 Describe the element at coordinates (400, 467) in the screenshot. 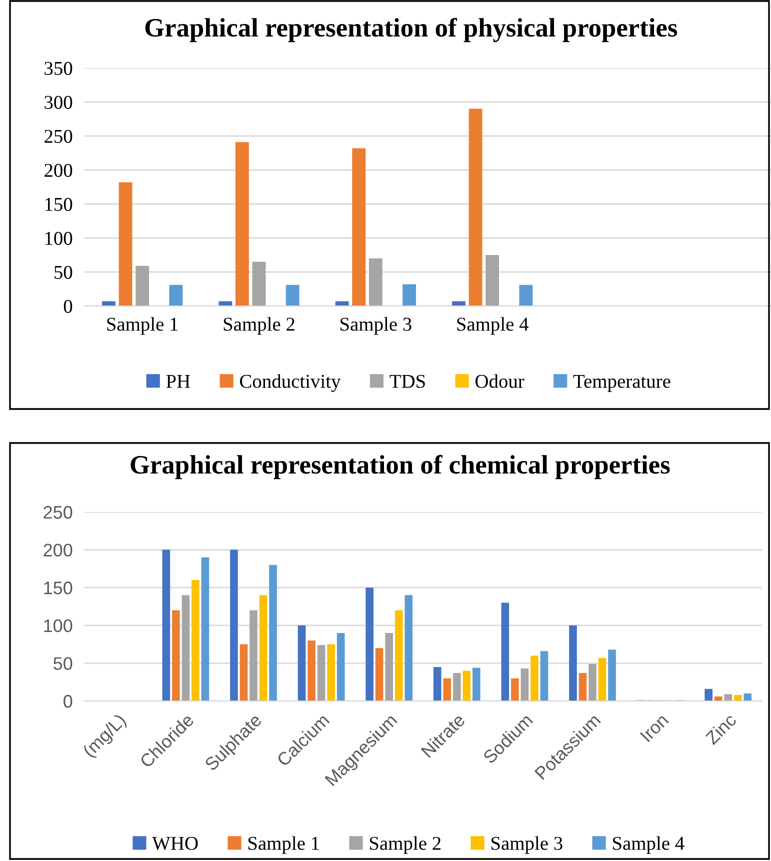

I see `chart-title: Graphical representation of chemical properties` at that location.